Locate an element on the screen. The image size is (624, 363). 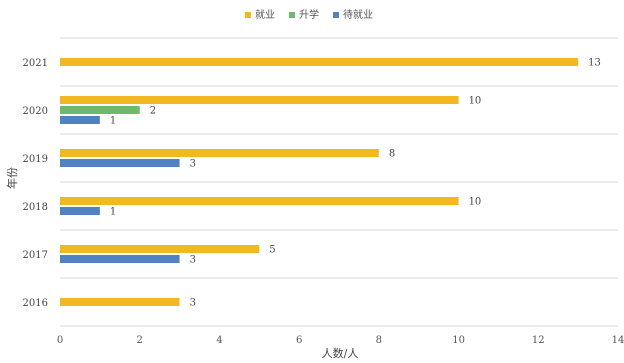
y-tick-label-2021: 2021 is located at coordinates (35, 63).